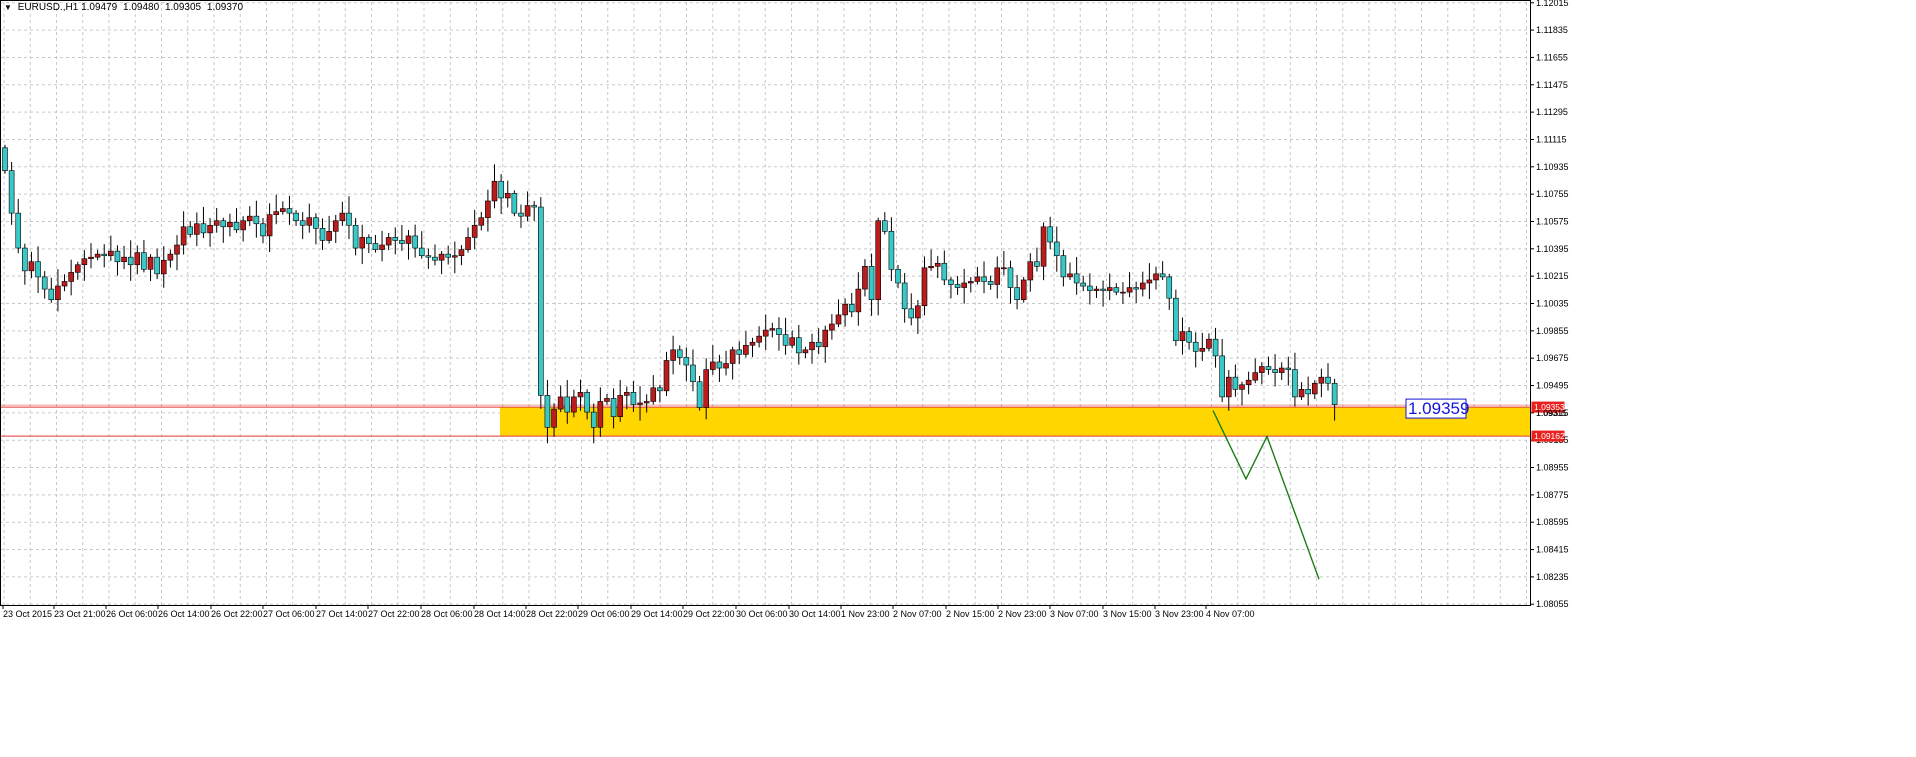 This screenshot has width=1916, height=757. Describe the element at coordinates (1549, 436) in the screenshot. I see `price-line-badge-lower: 1.09162` at that location.